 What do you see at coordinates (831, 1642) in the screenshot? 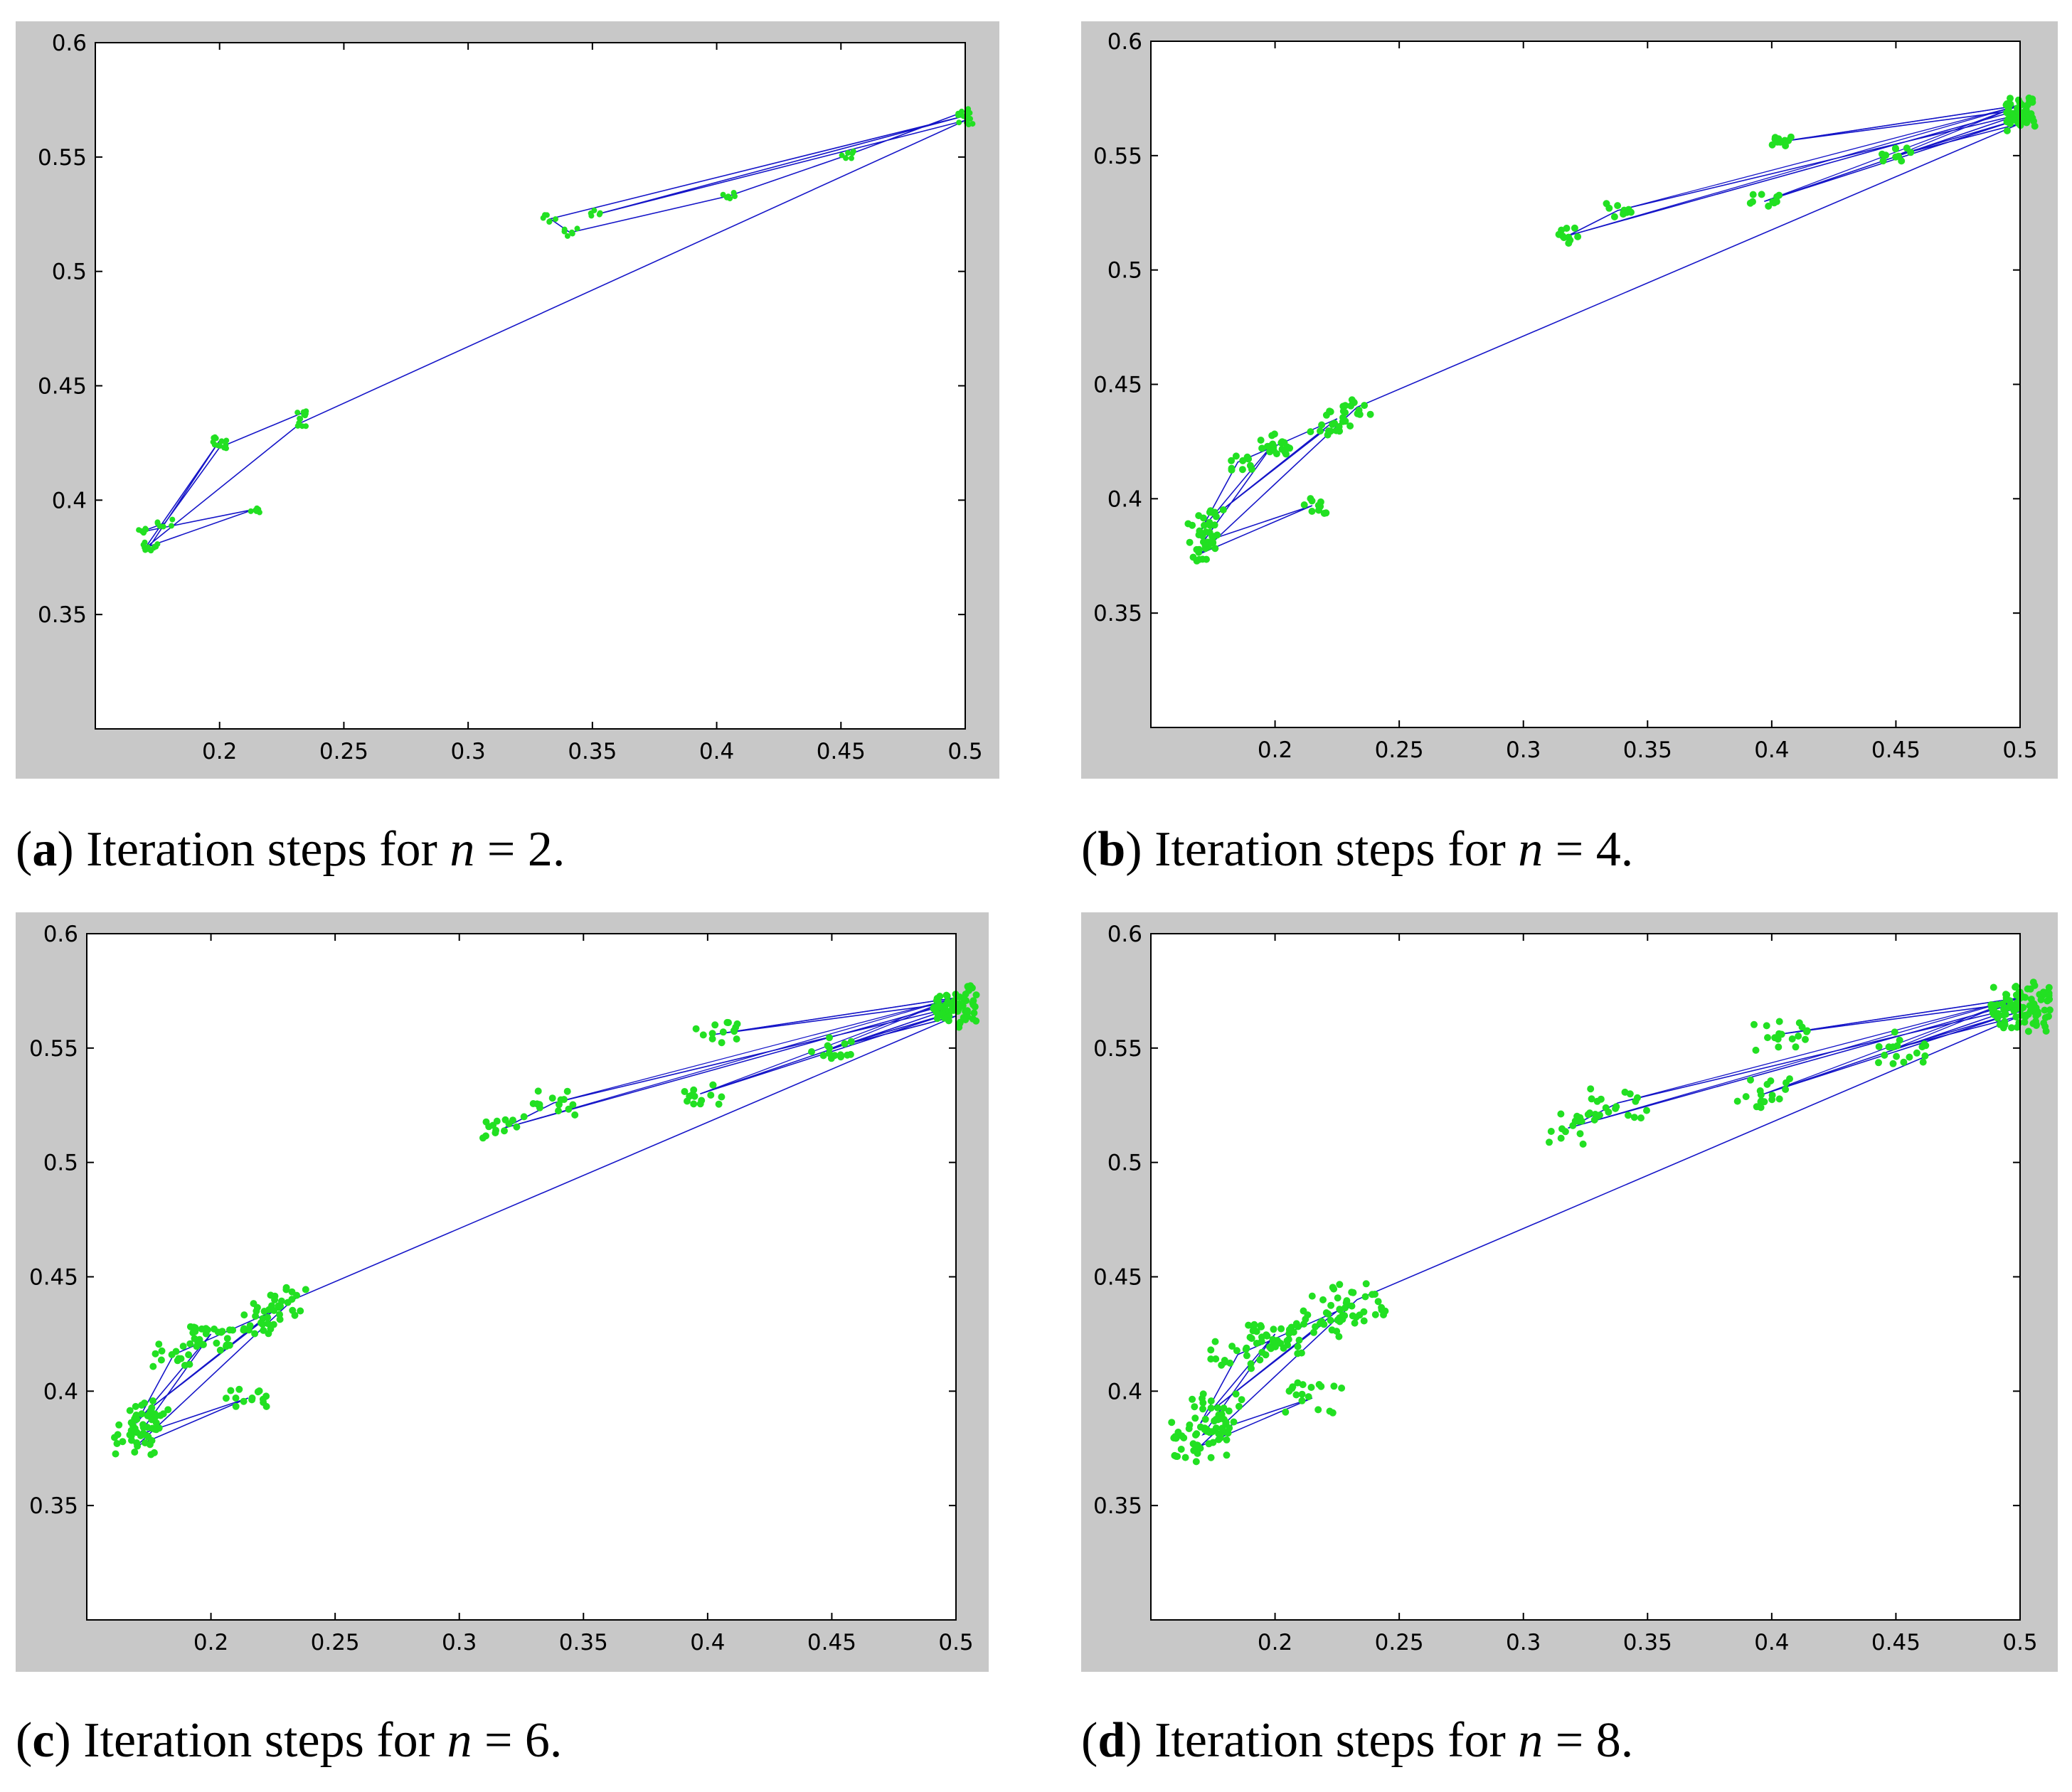
I see `x-tick-label: 0.45` at bounding box center [831, 1642].